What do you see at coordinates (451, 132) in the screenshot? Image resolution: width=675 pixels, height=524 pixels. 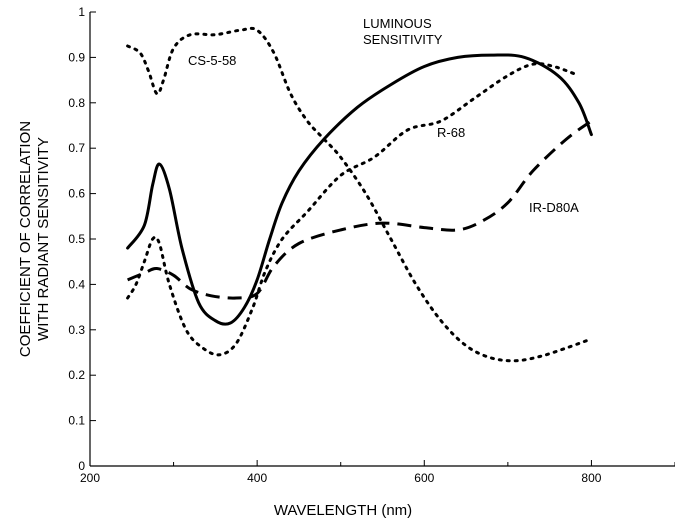 I see `series-label-r-68: R-68` at bounding box center [451, 132].